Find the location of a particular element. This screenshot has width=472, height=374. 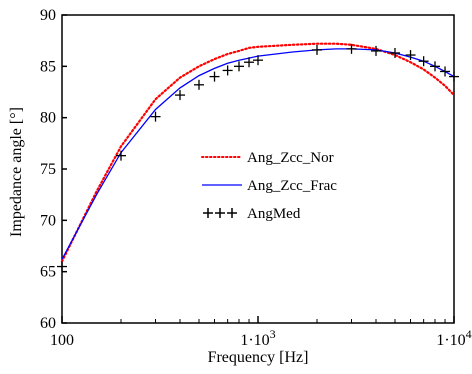

legend: Ang_Zcc_Nor Ang_Zcc_Frac AngMed is located at coordinates (269, 186).